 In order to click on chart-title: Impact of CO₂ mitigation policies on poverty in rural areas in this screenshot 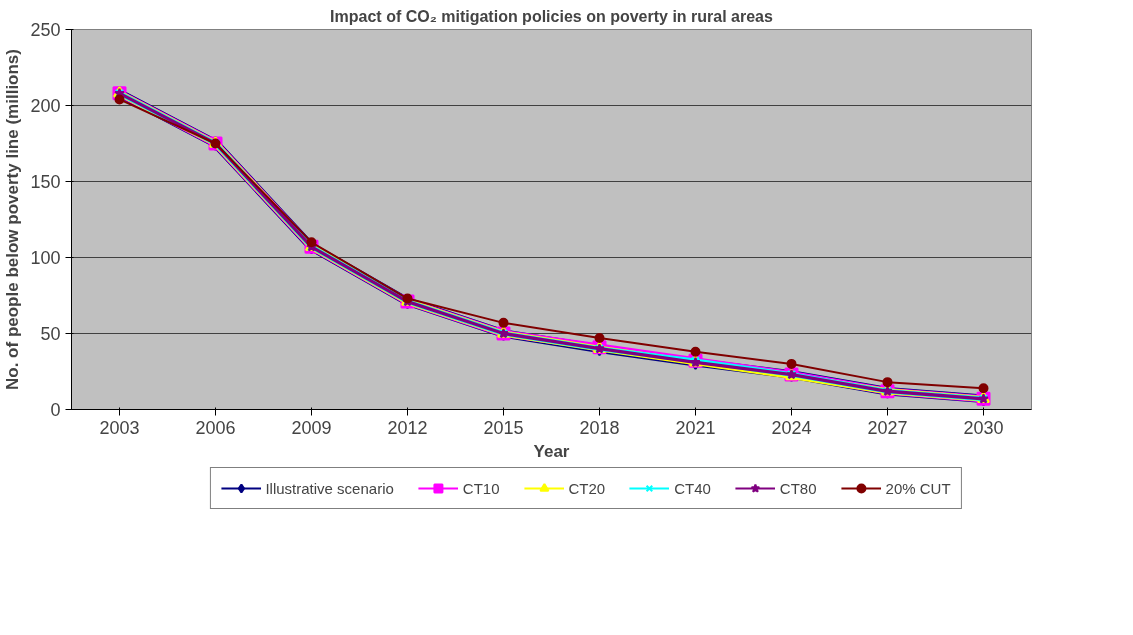, I will do `click(551, 16)`.